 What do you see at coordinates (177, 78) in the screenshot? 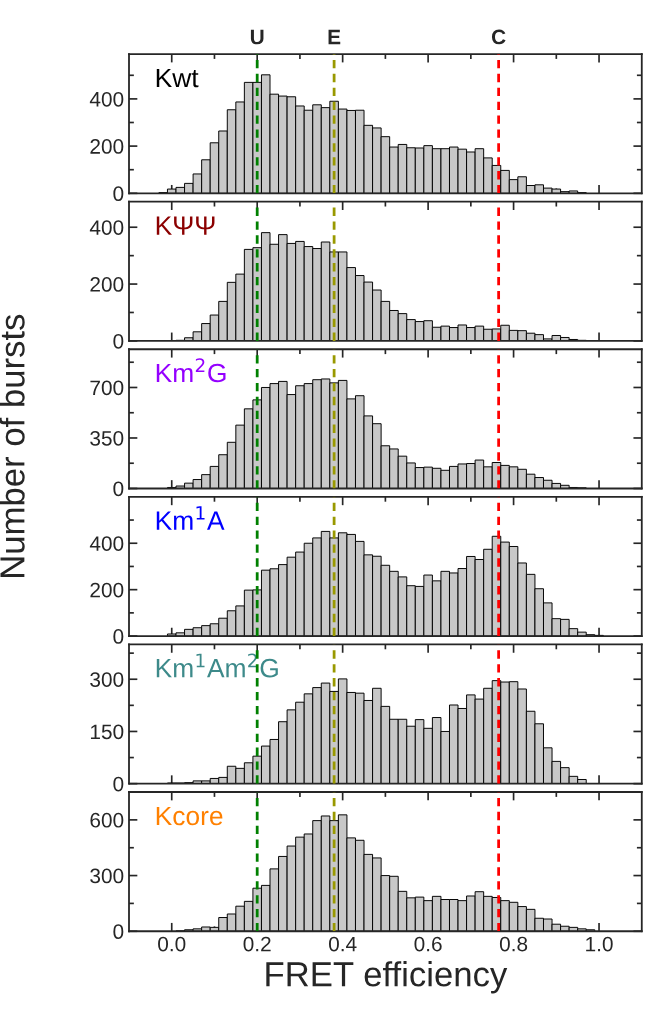
I see `chart-title: Kwt` at bounding box center [177, 78].